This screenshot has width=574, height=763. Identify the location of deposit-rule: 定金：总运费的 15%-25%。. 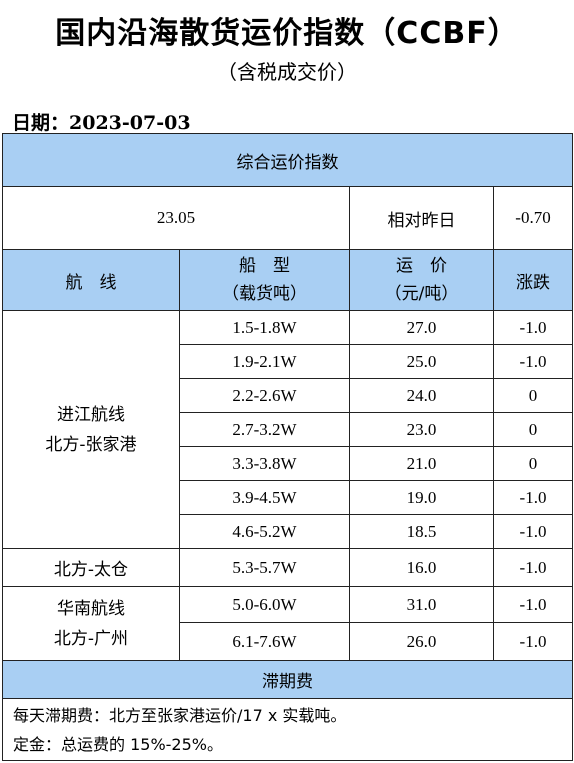
(118, 744).